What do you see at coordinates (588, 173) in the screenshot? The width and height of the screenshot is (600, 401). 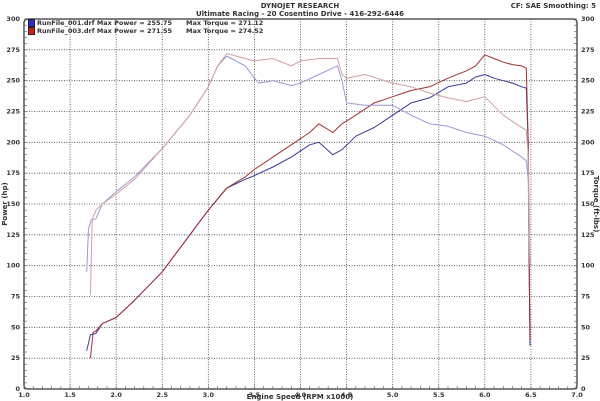 I see `y2-tick-label: 175` at bounding box center [588, 173].